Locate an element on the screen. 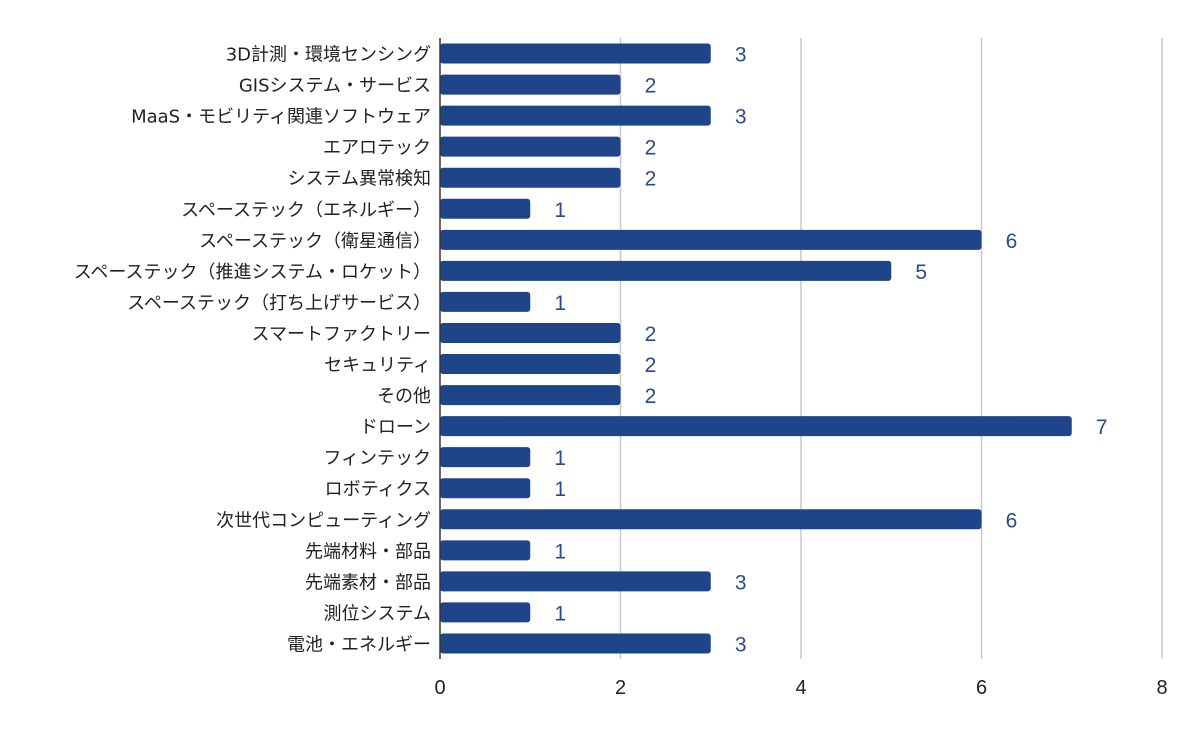 This screenshot has width=1200, height=742. category-label: 電池・エネルギー is located at coordinates (359, 644).